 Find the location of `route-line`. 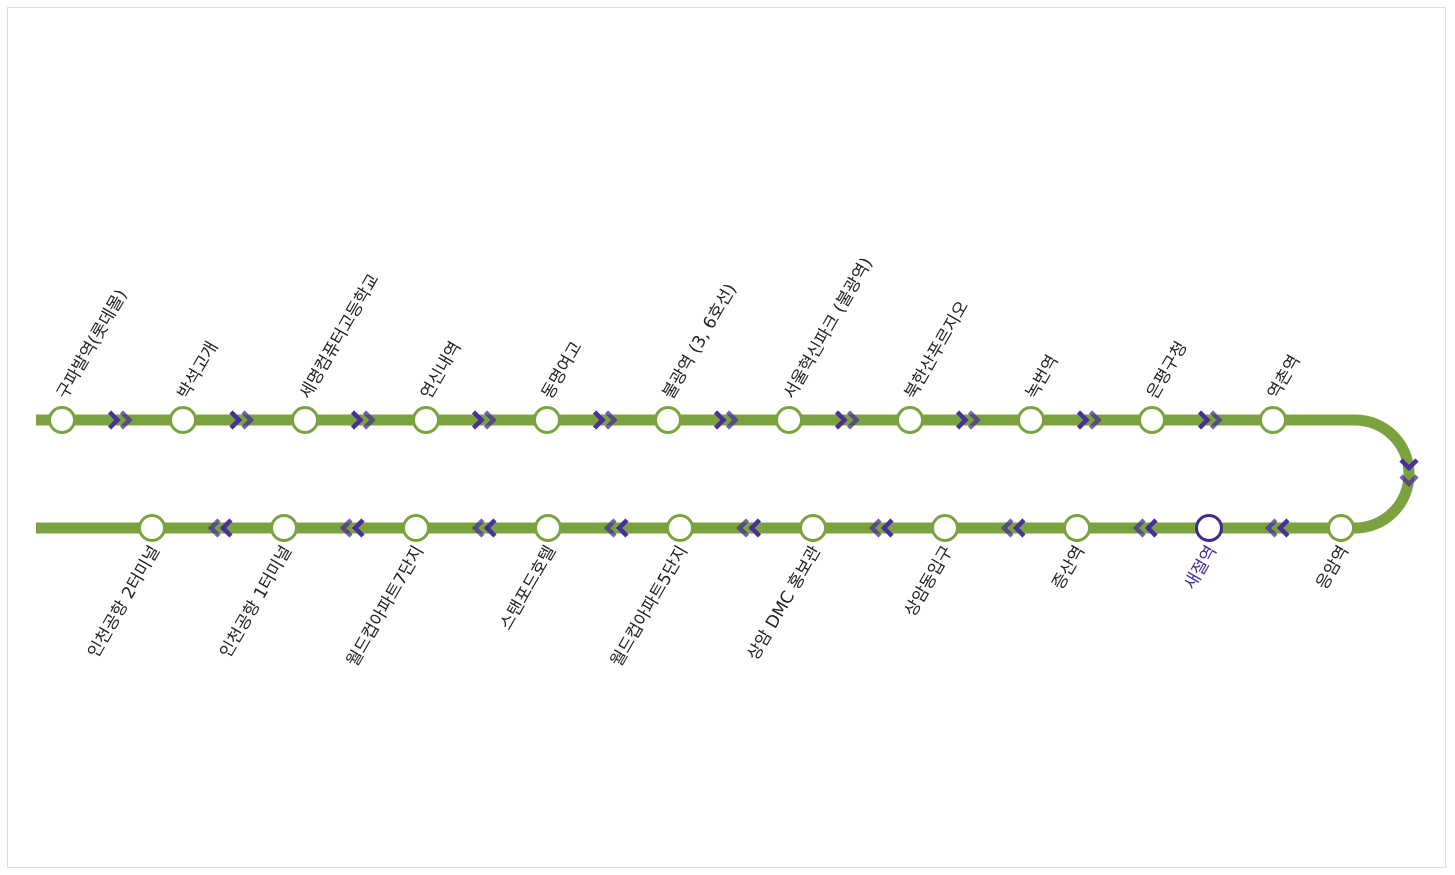

route-line is located at coordinates (725, 474).